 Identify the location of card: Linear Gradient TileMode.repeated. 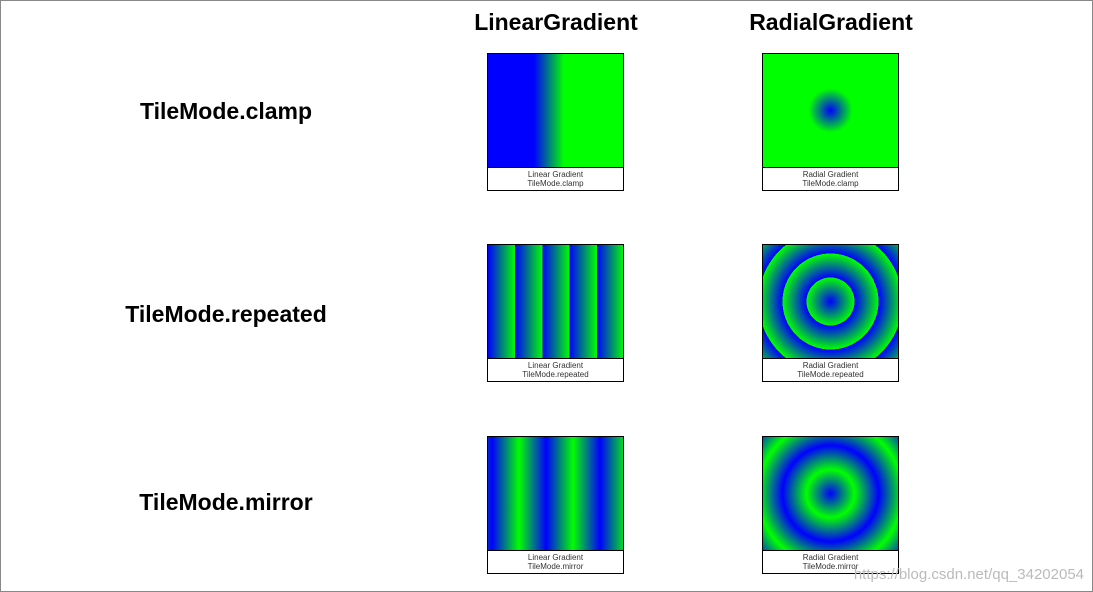
(555, 313).